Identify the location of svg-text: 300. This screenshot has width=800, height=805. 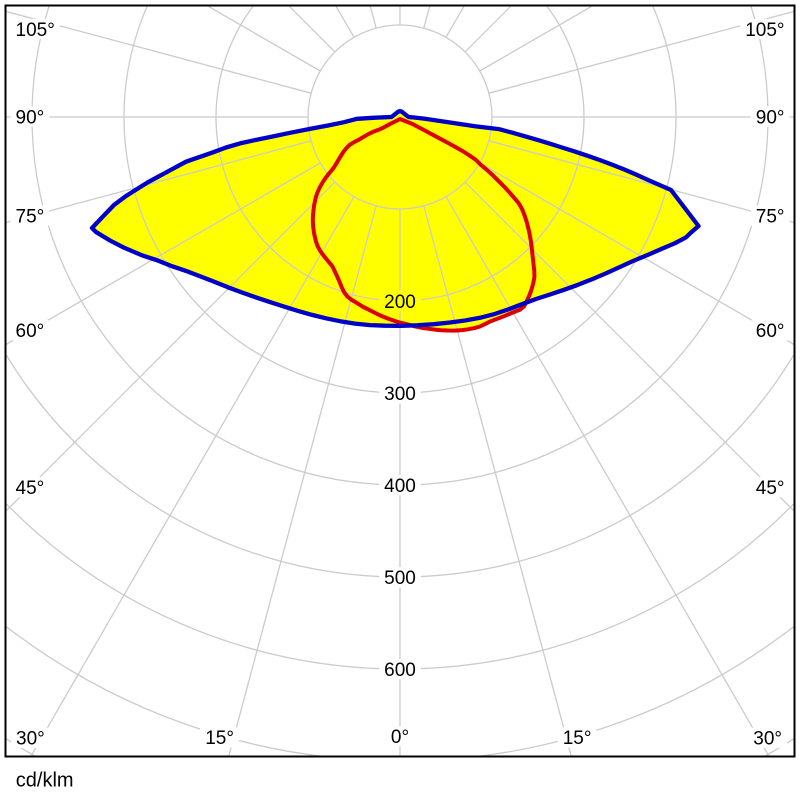
(400, 394).